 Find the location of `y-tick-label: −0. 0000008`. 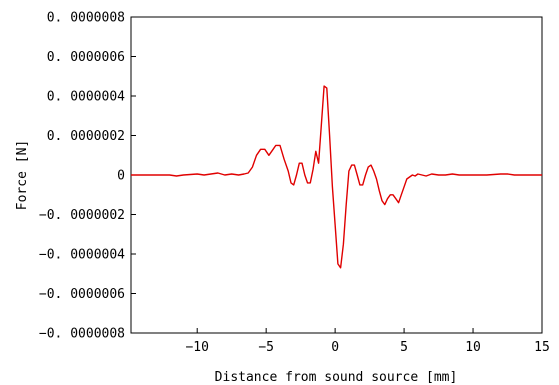

y-tick-label: −0. 0000008 is located at coordinates (82, 334).